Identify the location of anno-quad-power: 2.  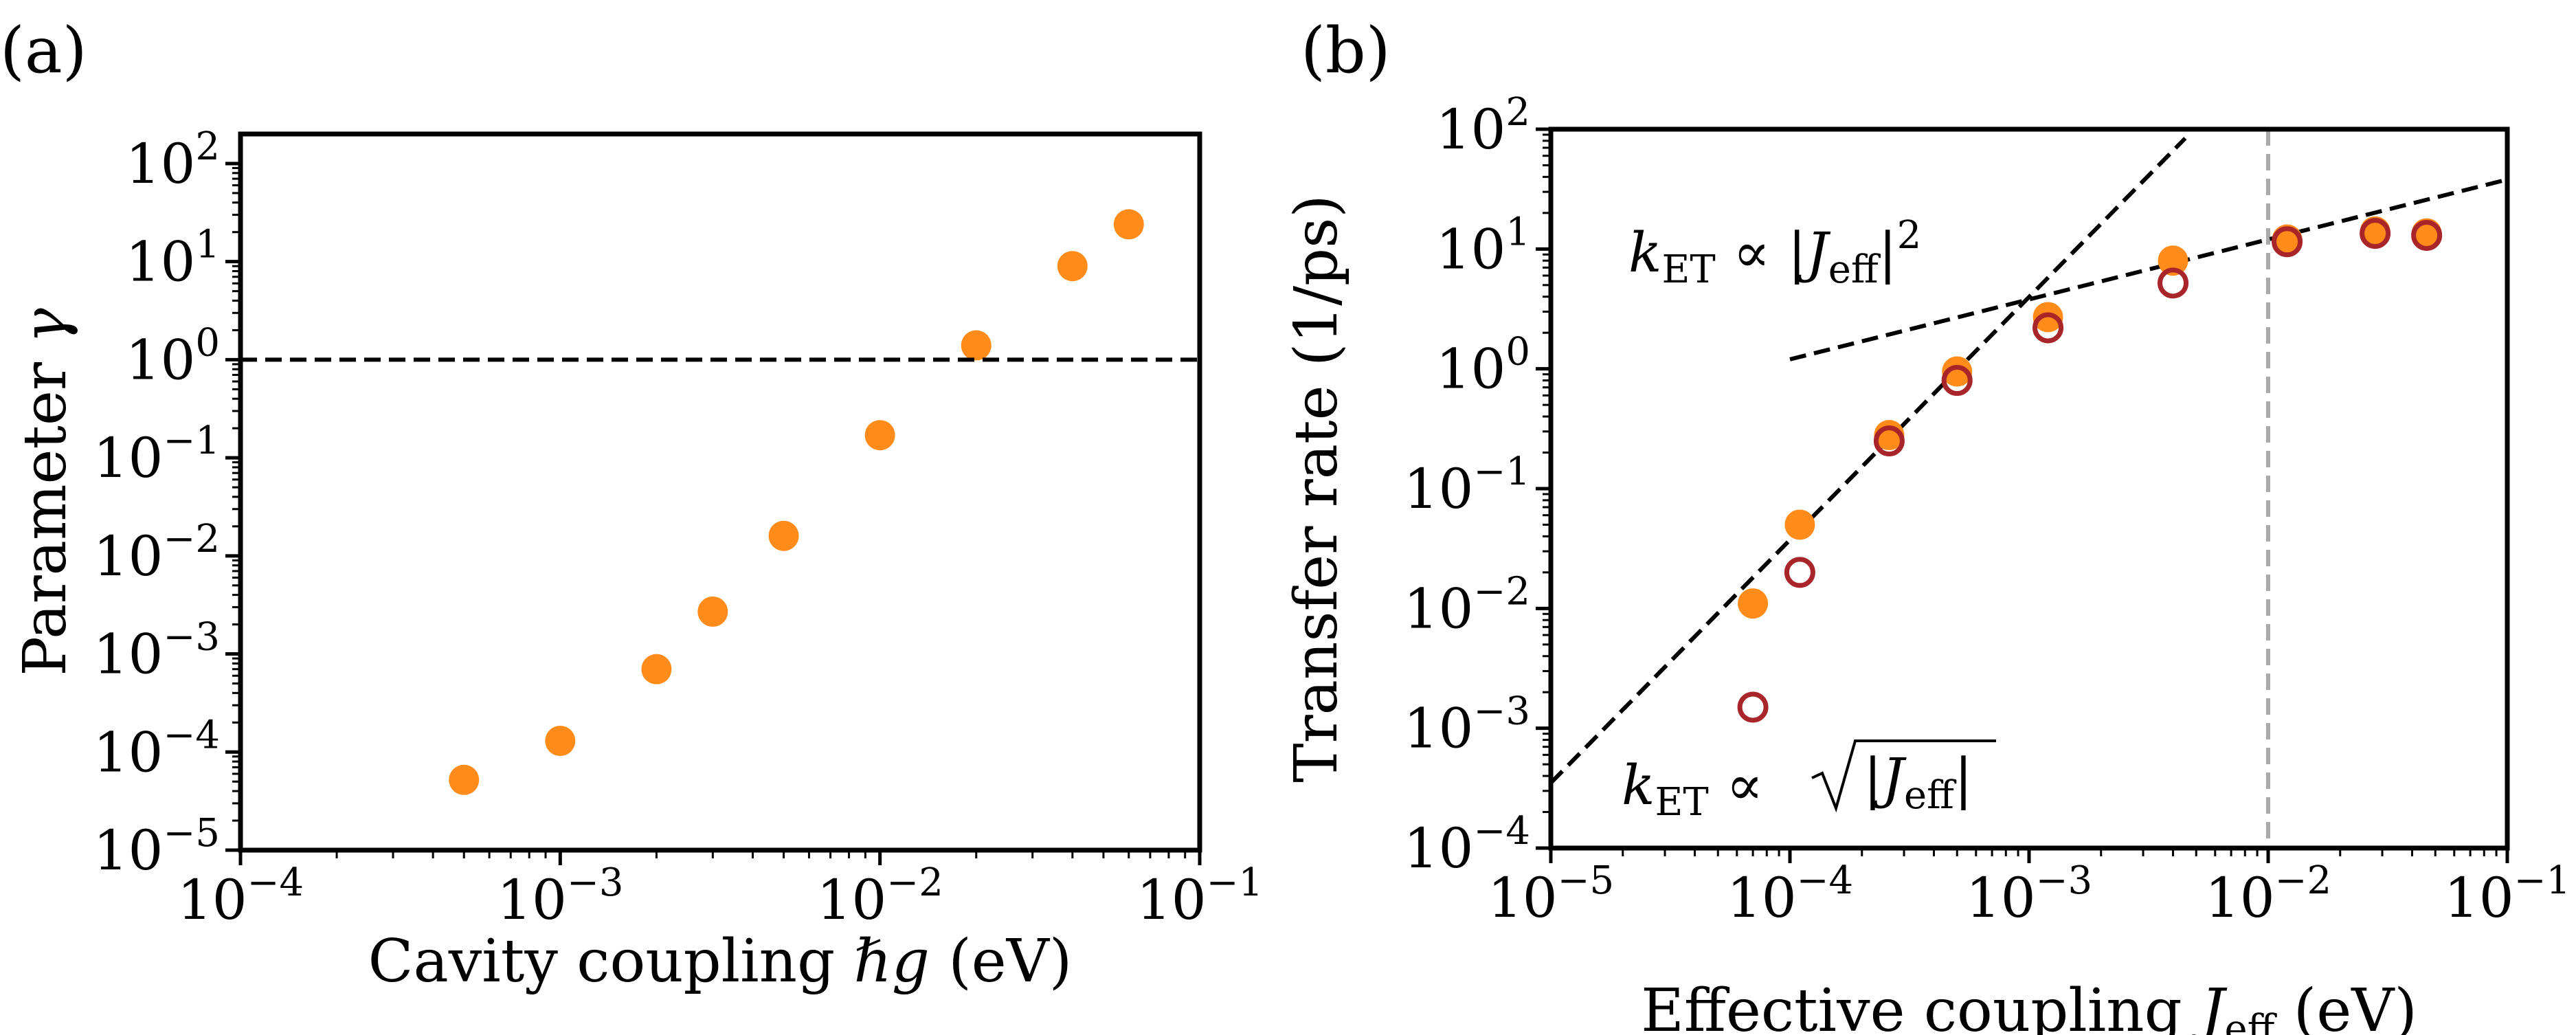
(1909, 235).